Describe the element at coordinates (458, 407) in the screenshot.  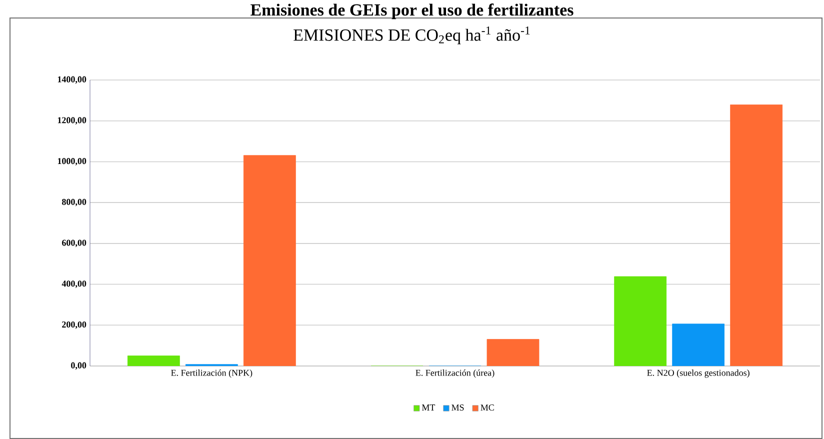
I see `legend-label: MS` at that location.